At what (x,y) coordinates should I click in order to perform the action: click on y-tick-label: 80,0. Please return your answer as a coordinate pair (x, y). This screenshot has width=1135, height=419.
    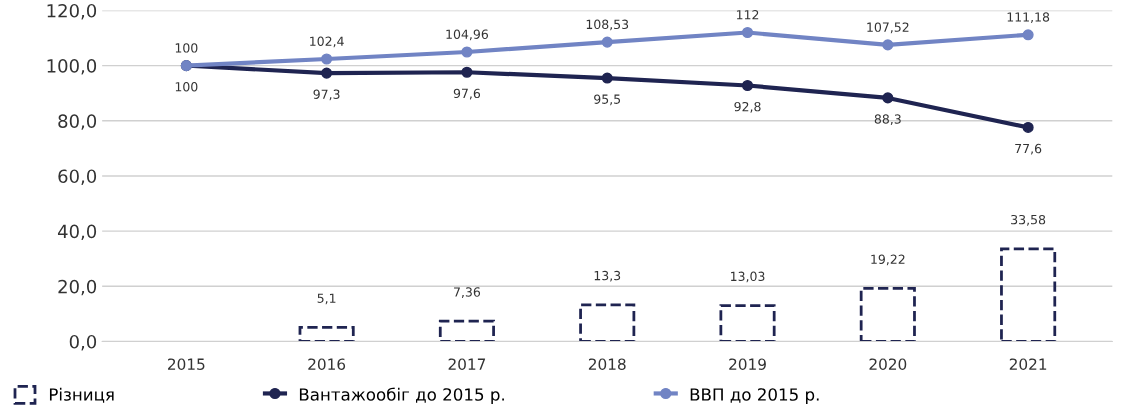
    Looking at the image, I should click on (77, 122).